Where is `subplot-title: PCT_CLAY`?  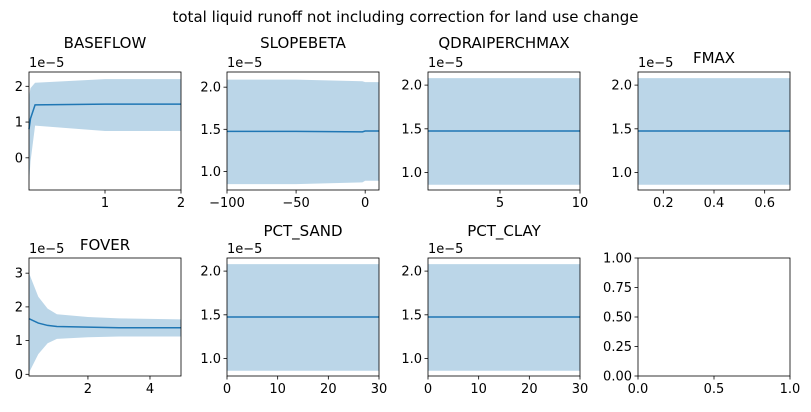
subplot-title: PCT_CLAY is located at coordinates (504, 231).